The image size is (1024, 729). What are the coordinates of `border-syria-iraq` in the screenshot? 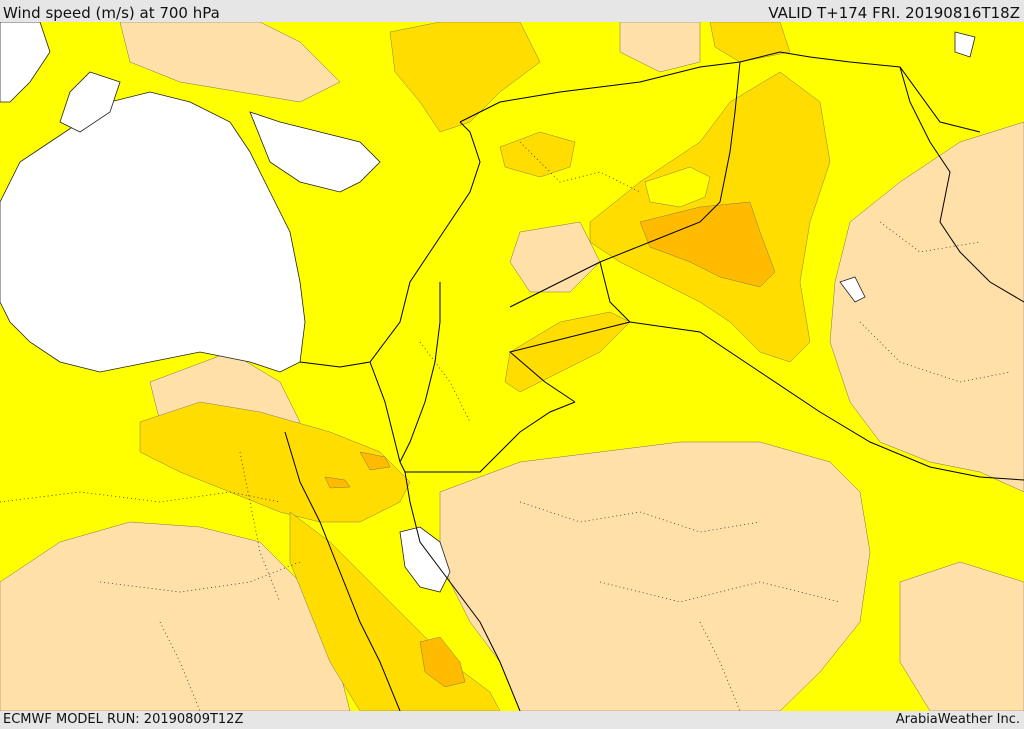 It's located at (625, 184).